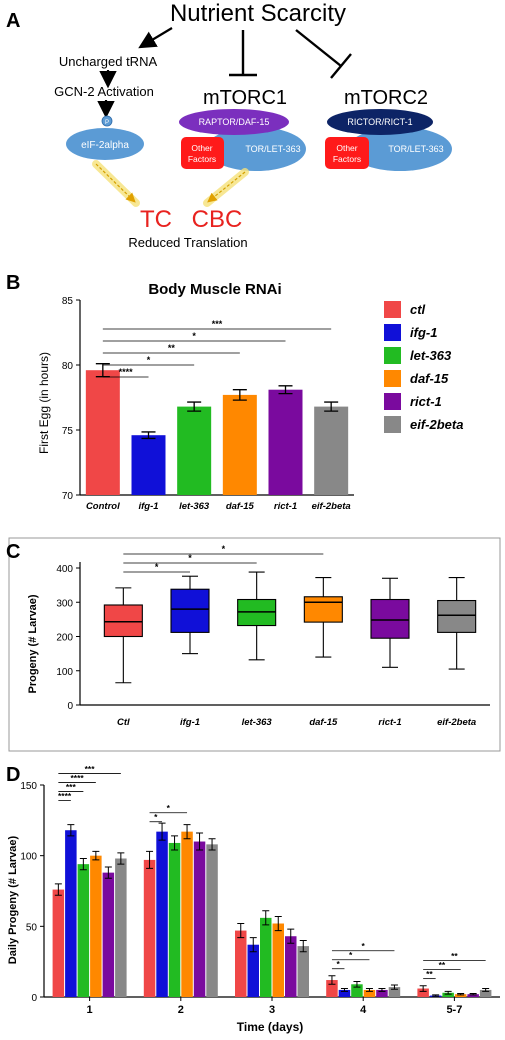 Image resolution: width=505 pixels, height=1040 pixels. I want to click on inhibit-mtorc2-line, so click(318, 48).